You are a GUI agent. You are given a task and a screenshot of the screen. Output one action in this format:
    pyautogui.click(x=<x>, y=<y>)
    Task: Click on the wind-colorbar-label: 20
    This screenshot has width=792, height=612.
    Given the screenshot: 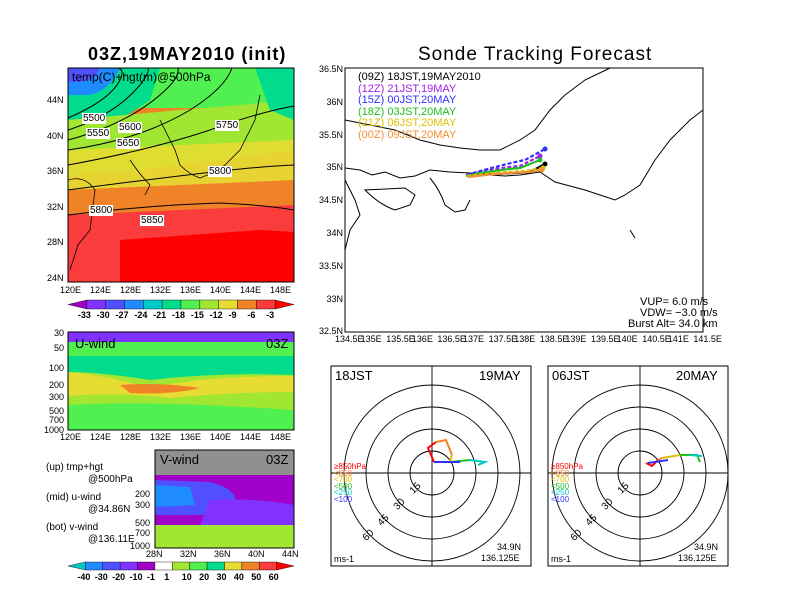 What is the action you would take?
    pyautogui.click(x=204, y=577)
    